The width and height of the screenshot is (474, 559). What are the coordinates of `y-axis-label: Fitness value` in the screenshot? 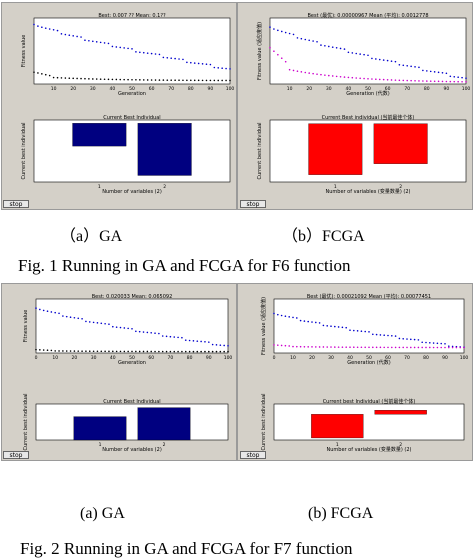 It's located at (24, 51).